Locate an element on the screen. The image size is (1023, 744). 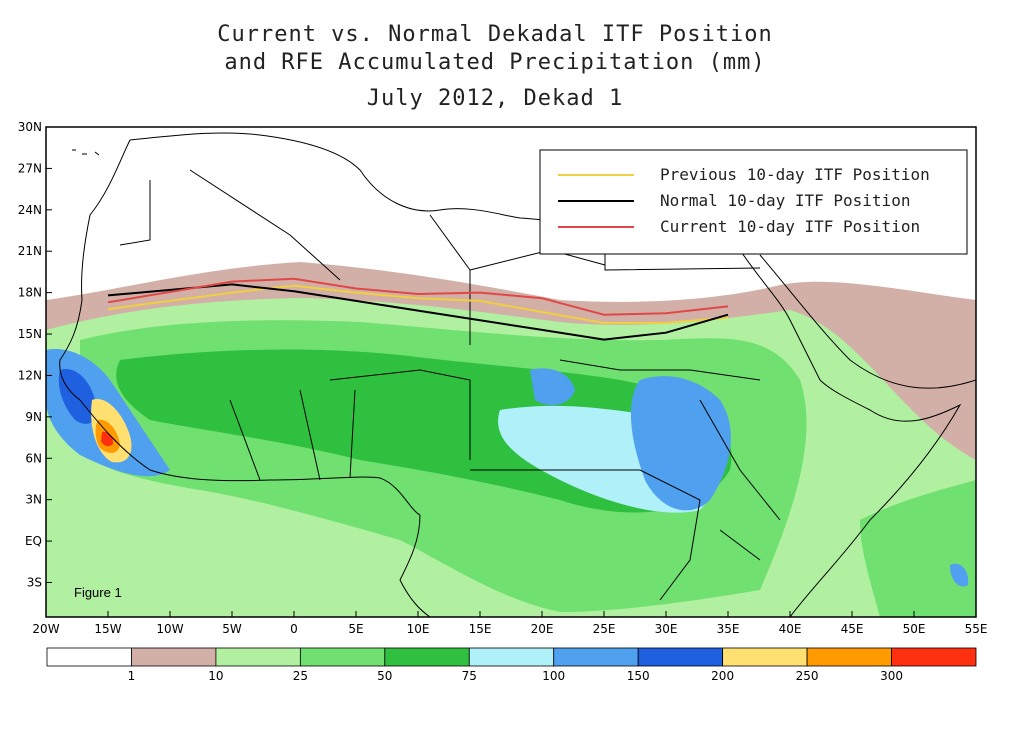
map-title-date: July 2012, Dekad 1 is located at coordinates (495, 98).